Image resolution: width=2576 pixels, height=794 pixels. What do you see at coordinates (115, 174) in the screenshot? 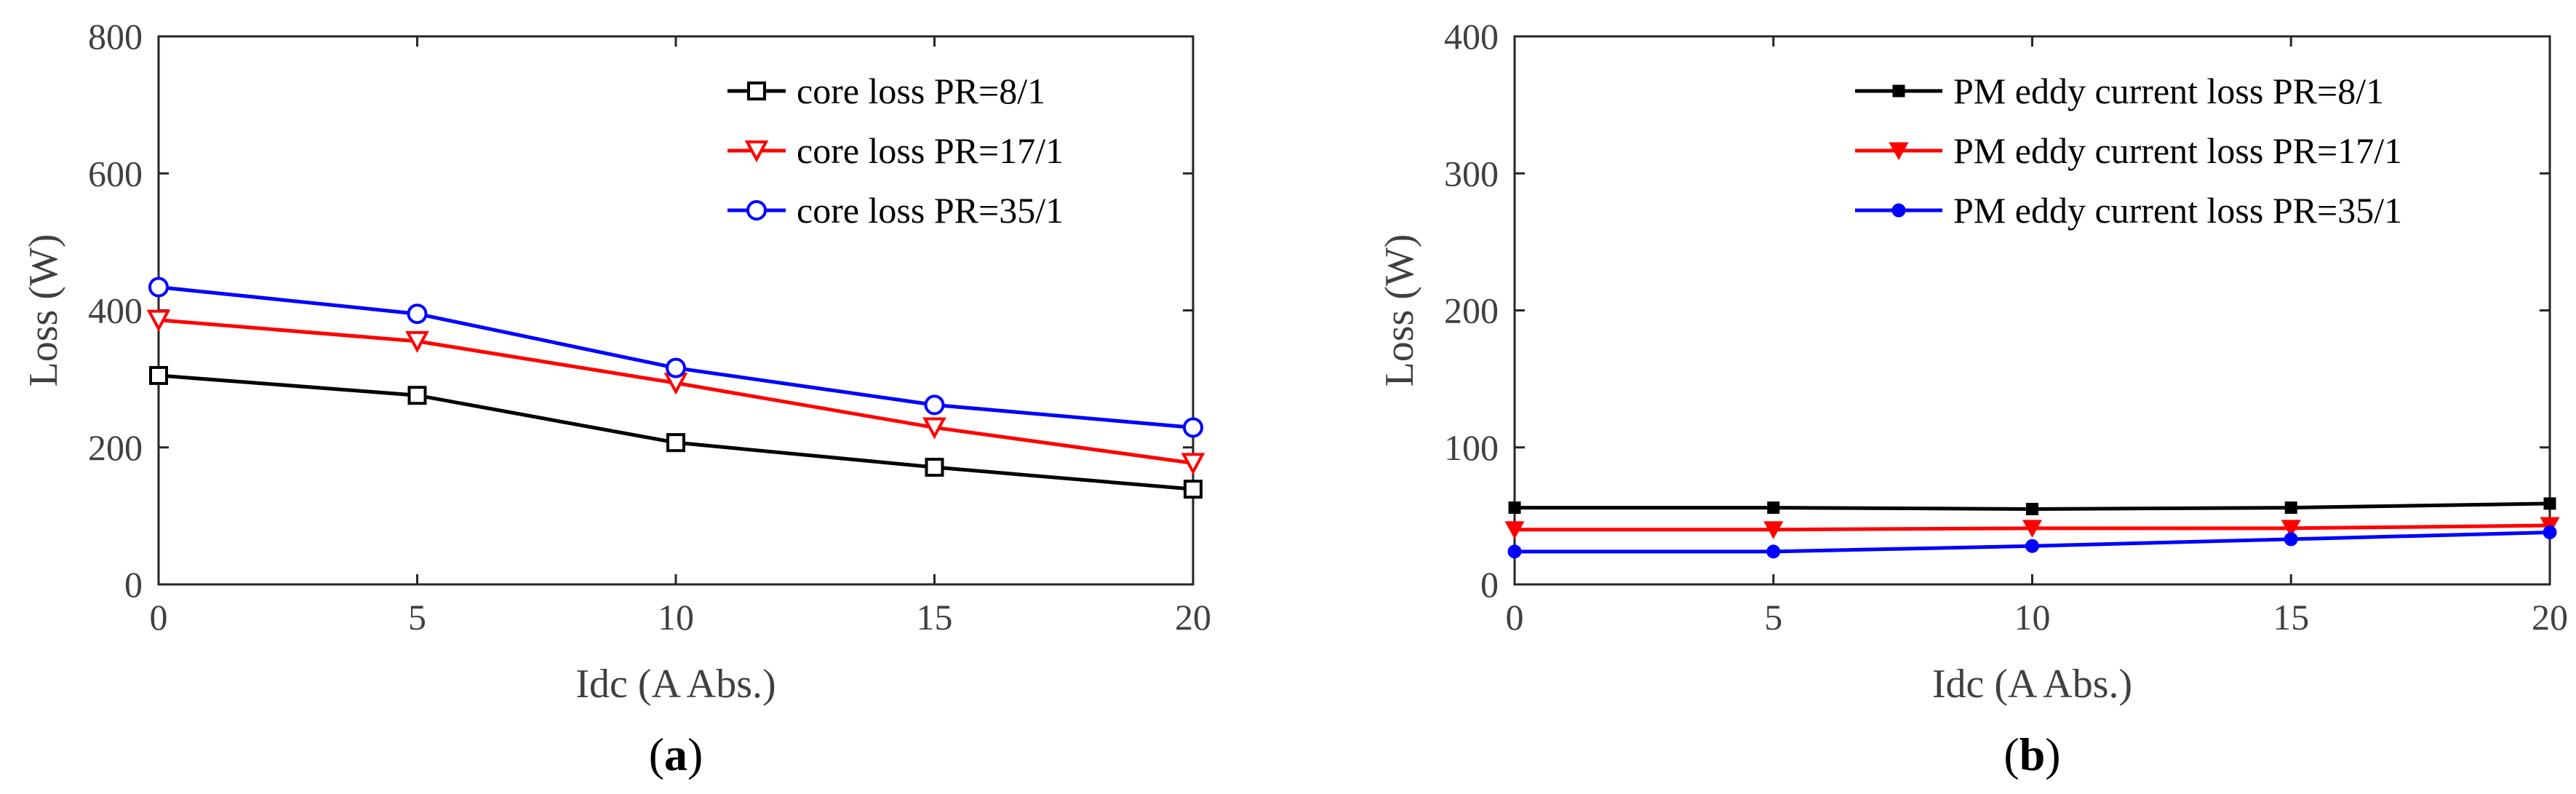
I see `y-tick-label: 600` at bounding box center [115, 174].